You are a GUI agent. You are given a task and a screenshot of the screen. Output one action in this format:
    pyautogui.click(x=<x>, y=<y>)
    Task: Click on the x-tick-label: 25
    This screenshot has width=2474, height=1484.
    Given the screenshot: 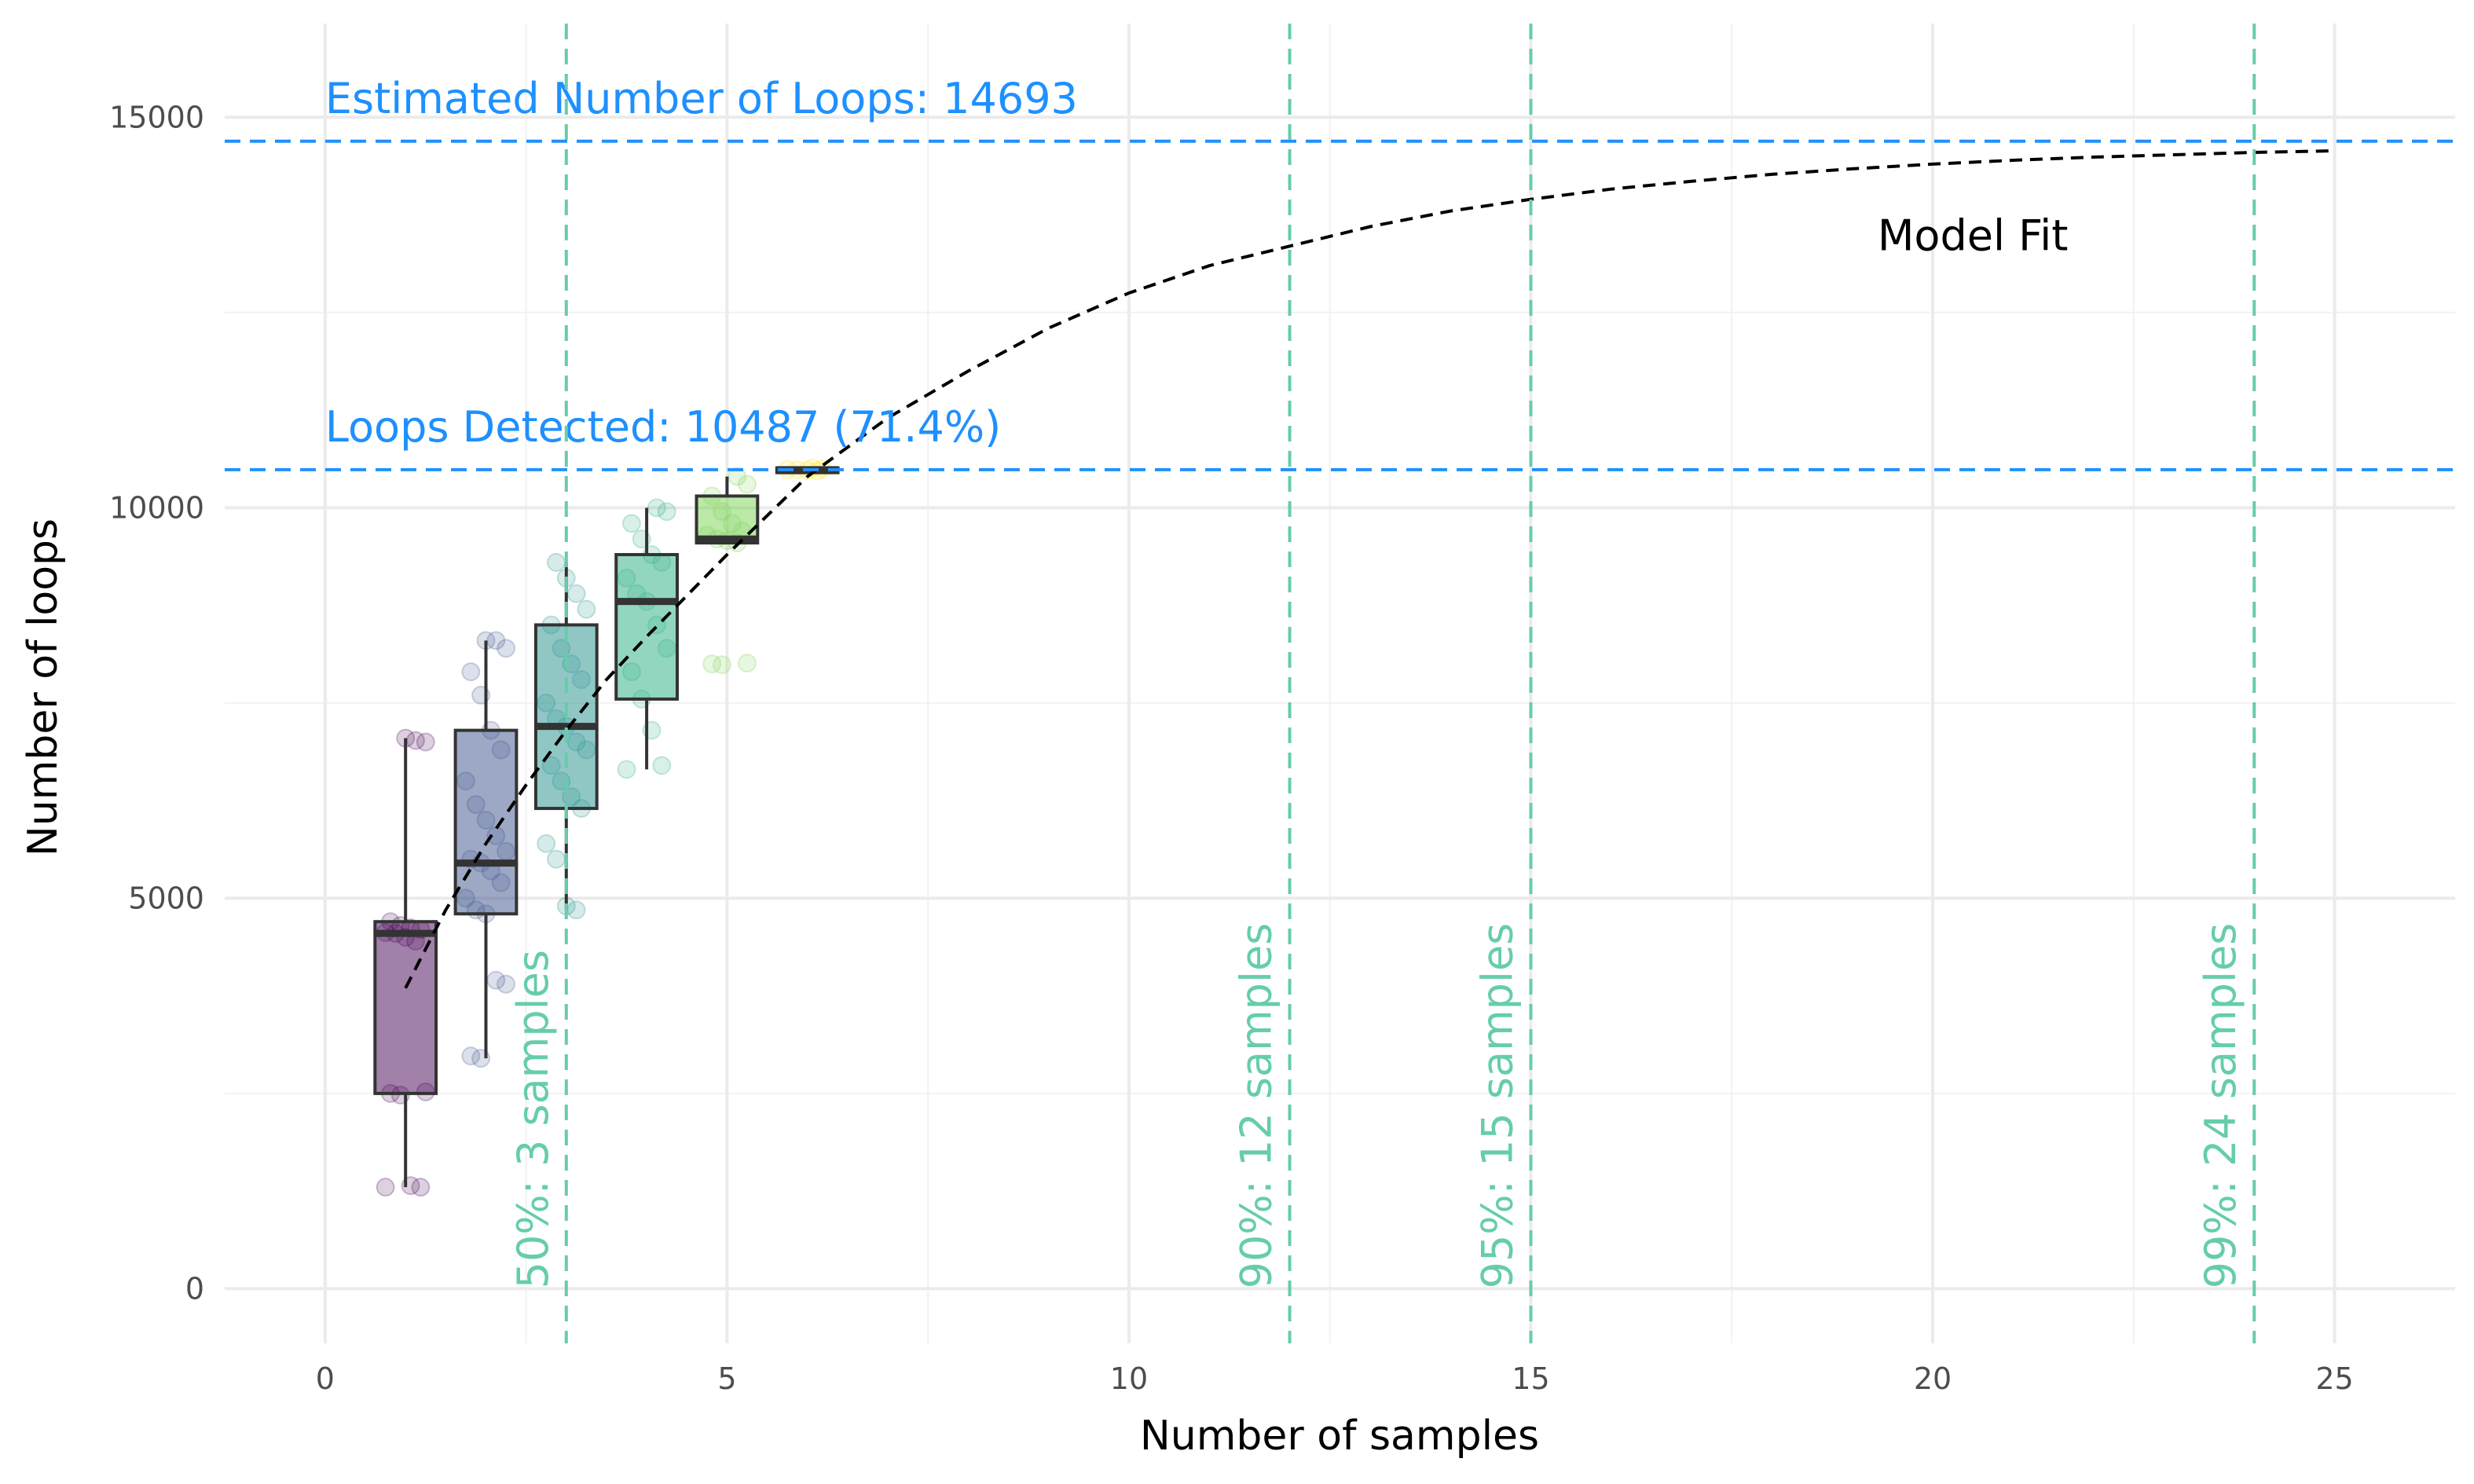 What is the action you would take?
    pyautogui.click(x=2334, y=1378)
    